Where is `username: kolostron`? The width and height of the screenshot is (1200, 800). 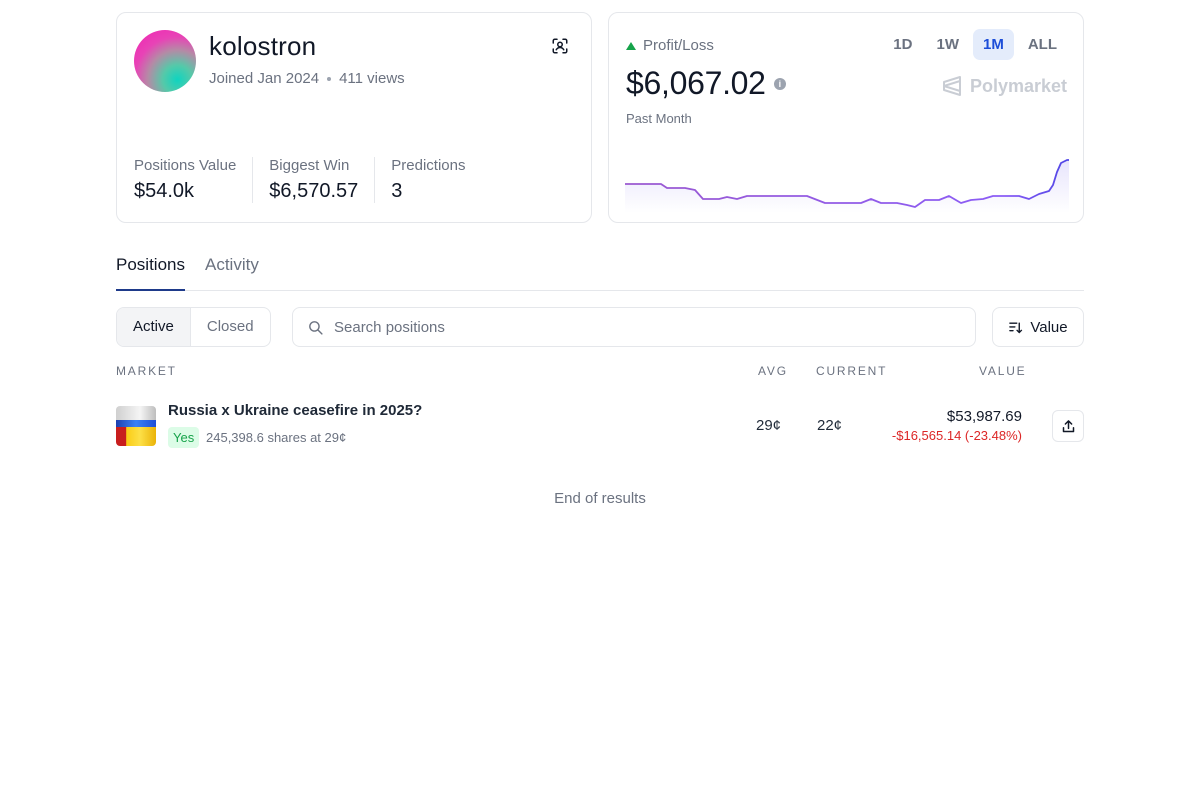 username: kolostron is located at coordinates (262, 46).